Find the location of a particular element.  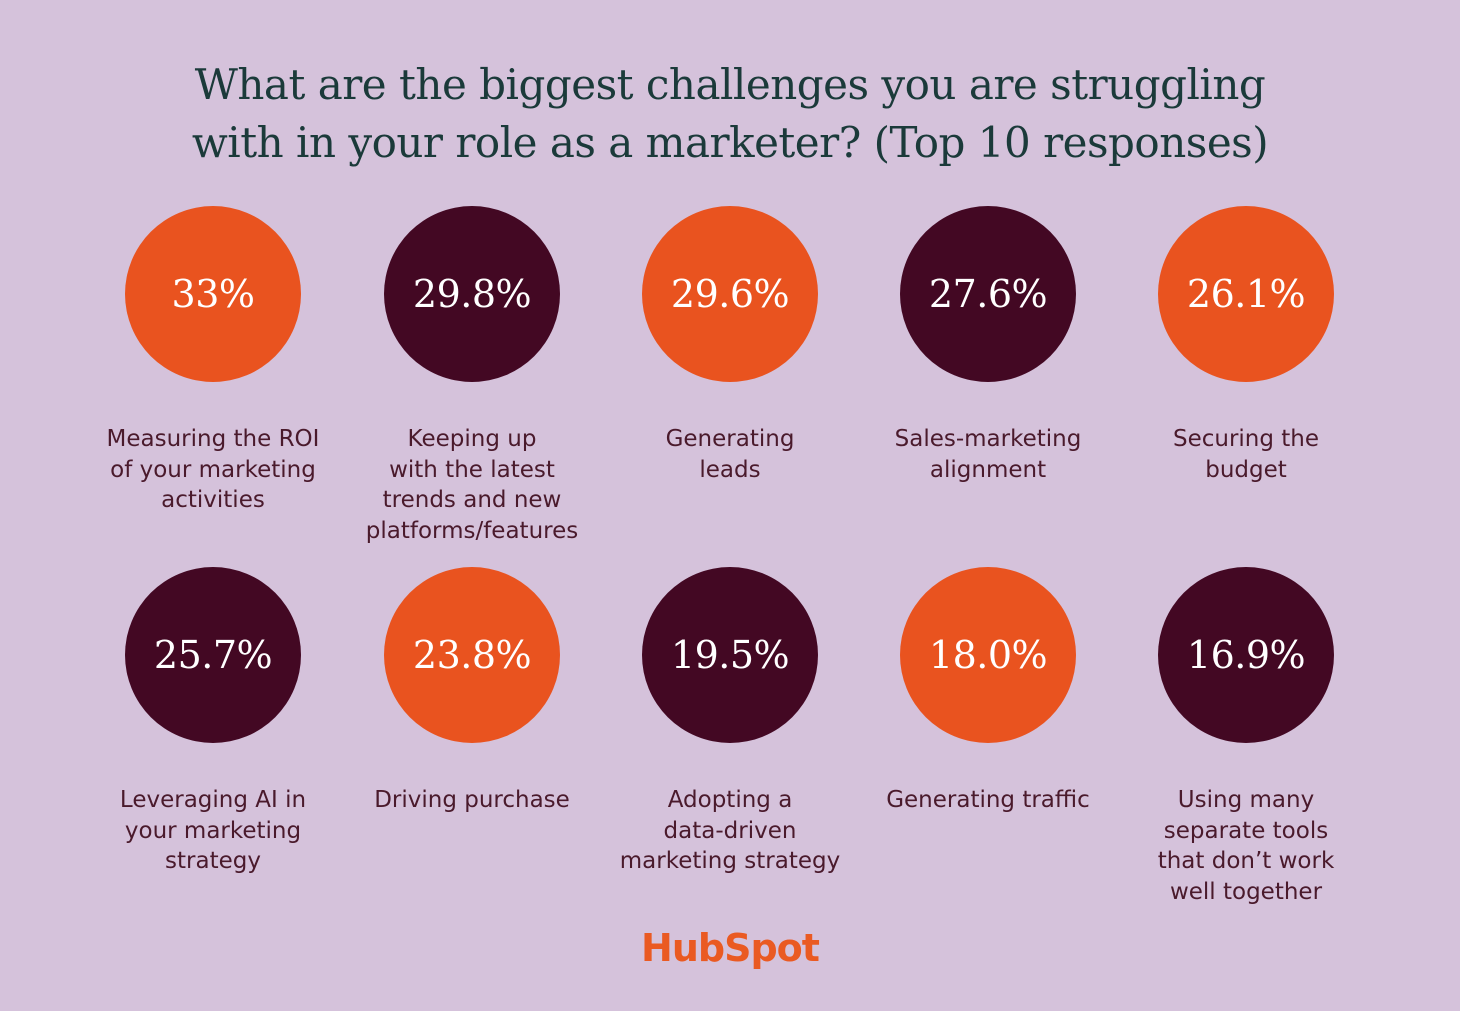

stat-value: 29.6% is located at coordinates (730, 294).